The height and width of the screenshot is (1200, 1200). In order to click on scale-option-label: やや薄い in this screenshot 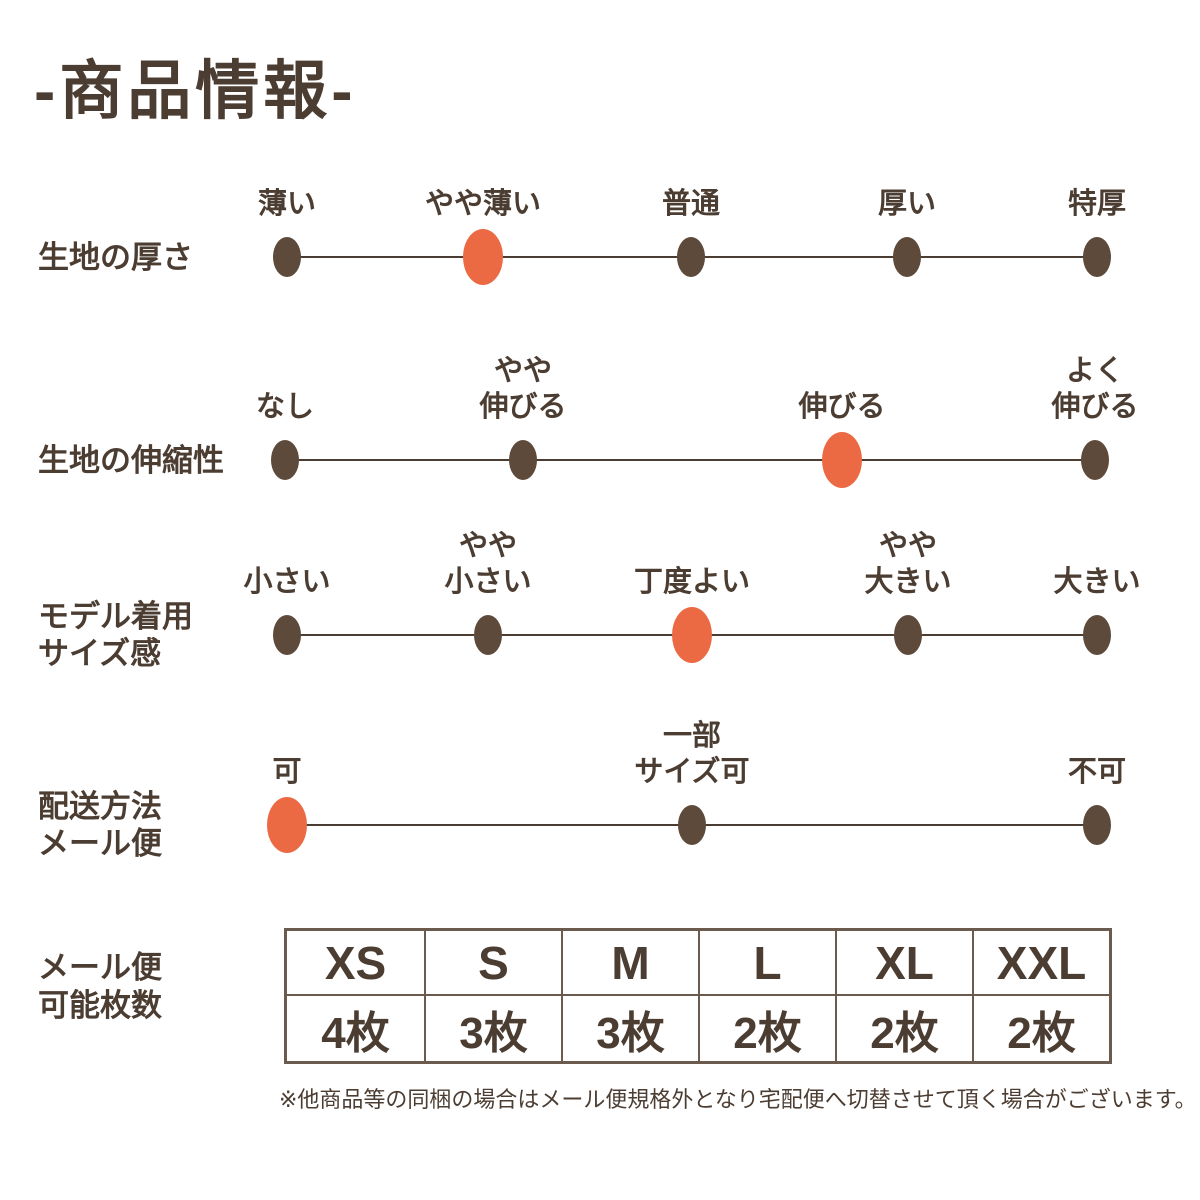, I will do `click(483, 204)`.